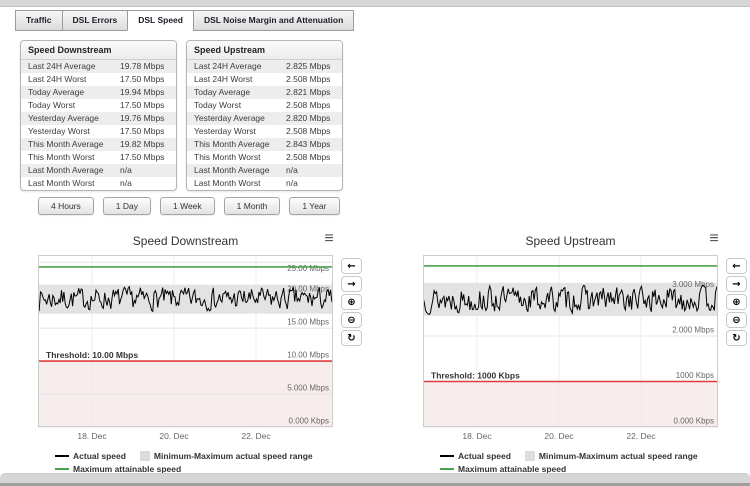  Describe the element at coordinates (308, 144) in the screenshot. I see `stat-value: 2.843 Mbps` at that location.